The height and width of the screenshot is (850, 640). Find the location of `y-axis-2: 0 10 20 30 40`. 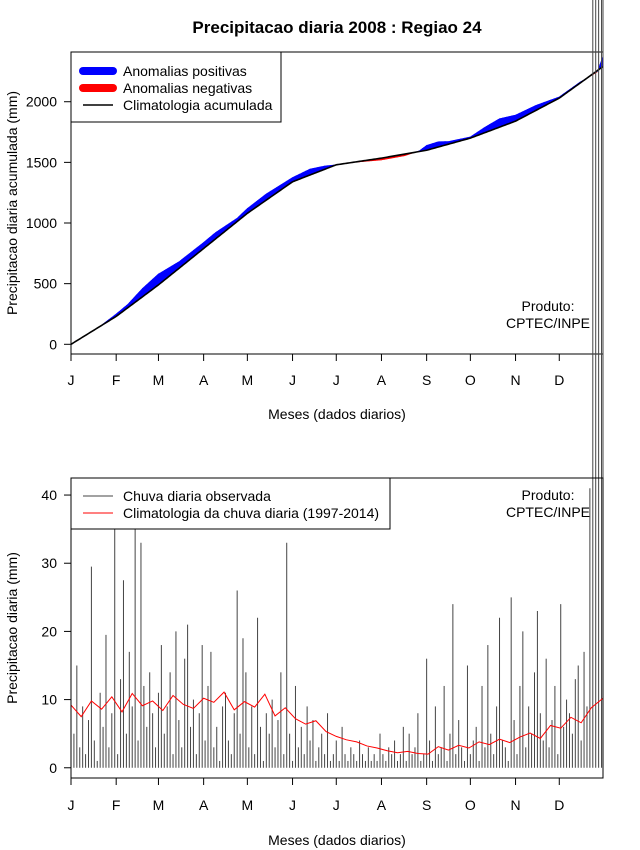

y-axis-2: 0 10 20 30 40 is located at coordinates (56, 631).